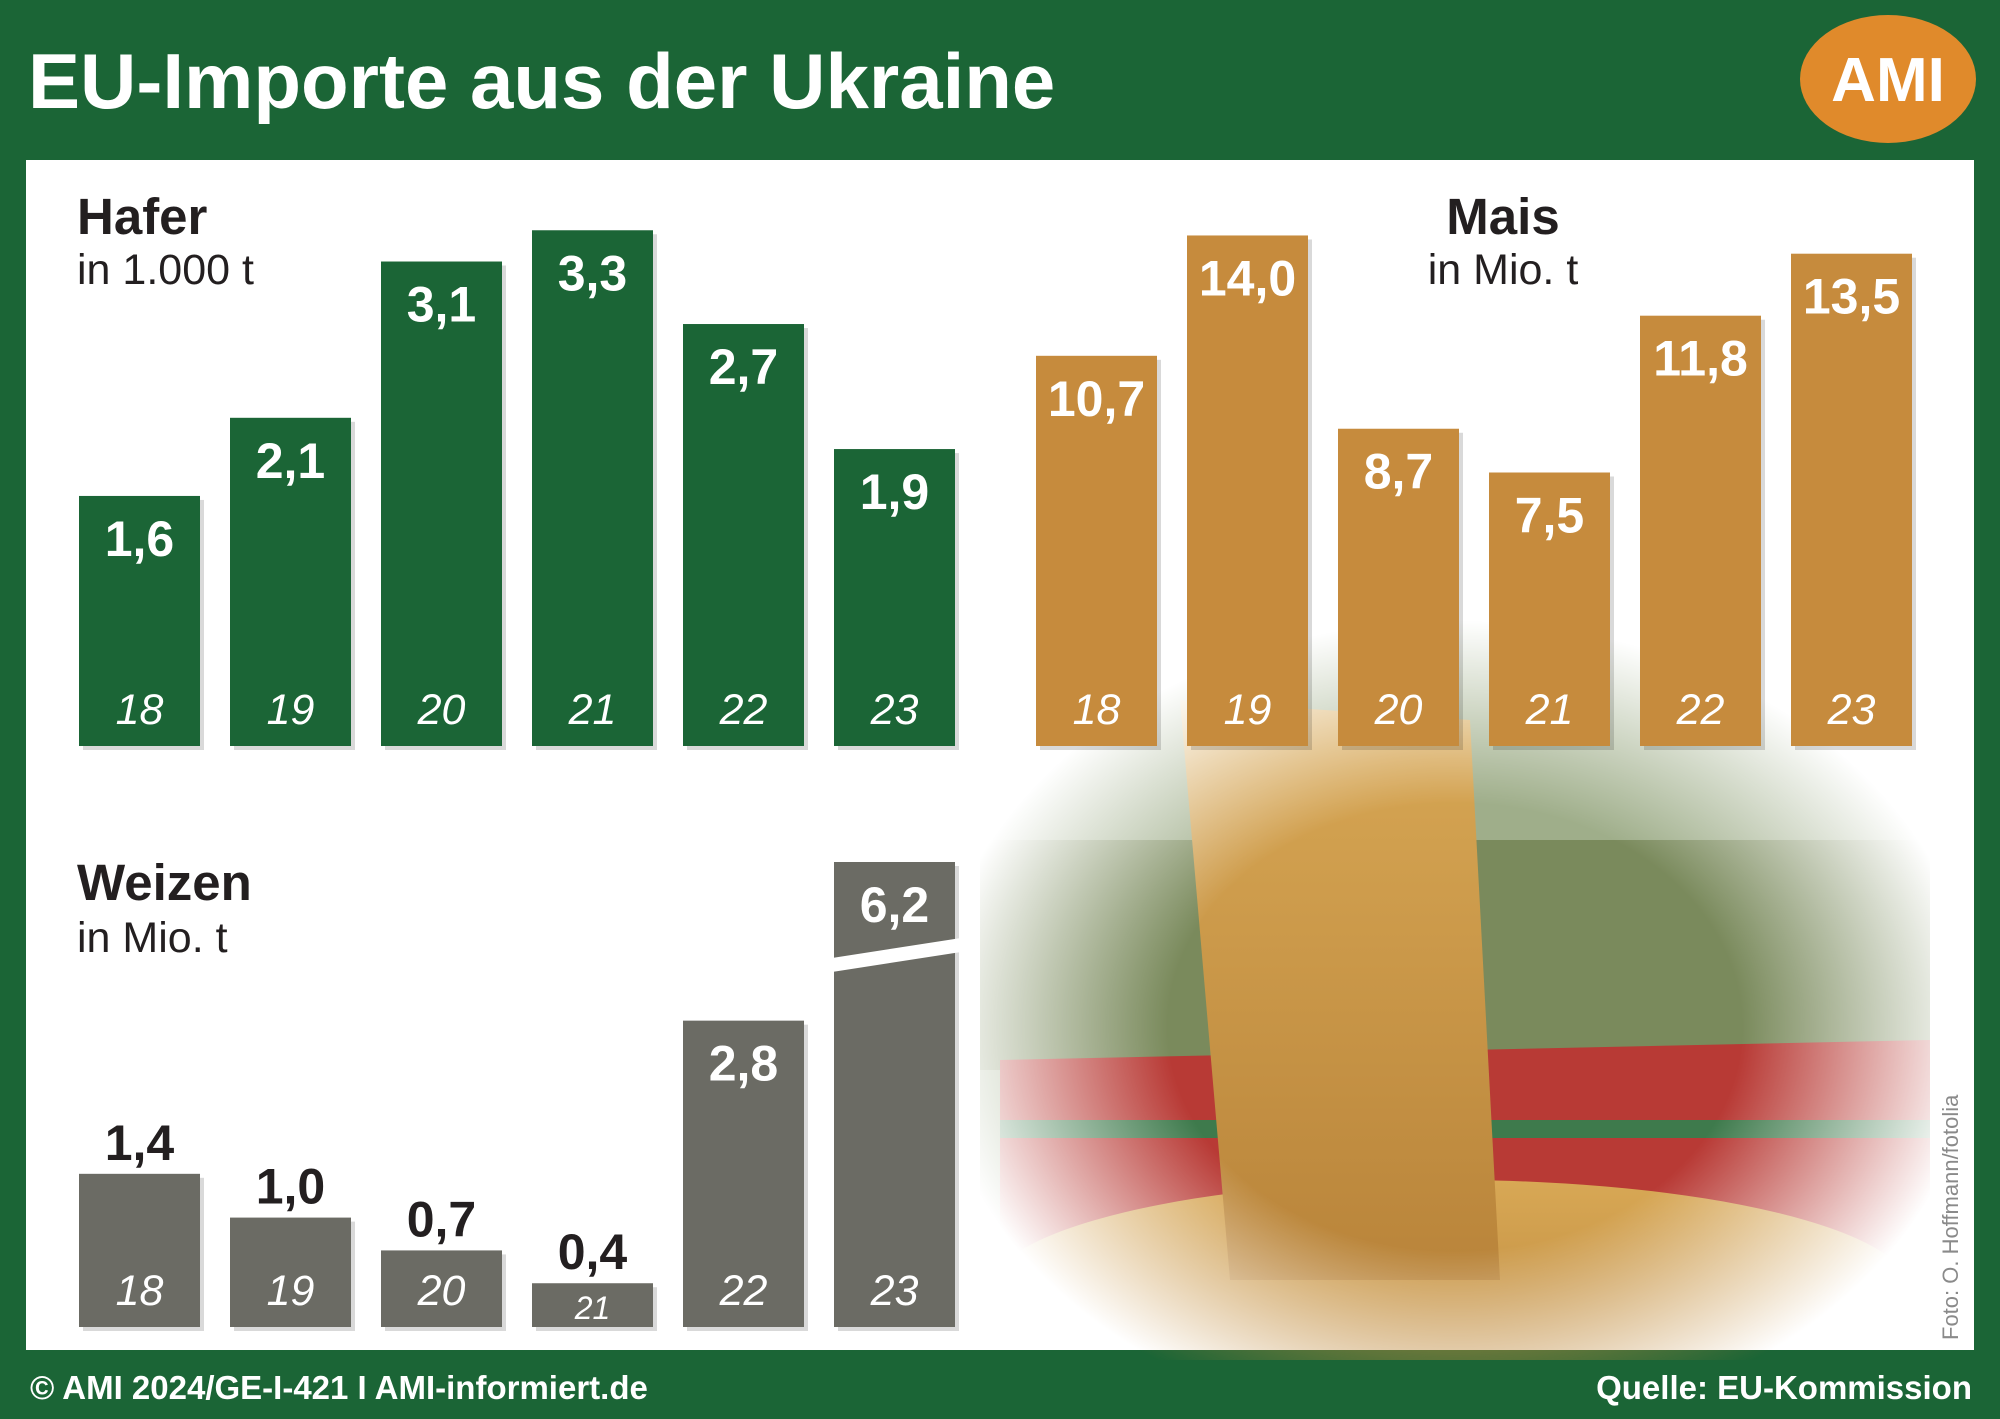 The height and width of the screenshot is (1419, 2000). Describe the element at coordinates (291, 1187) in the screenshot. I see `value-label: 1,0` at that location.